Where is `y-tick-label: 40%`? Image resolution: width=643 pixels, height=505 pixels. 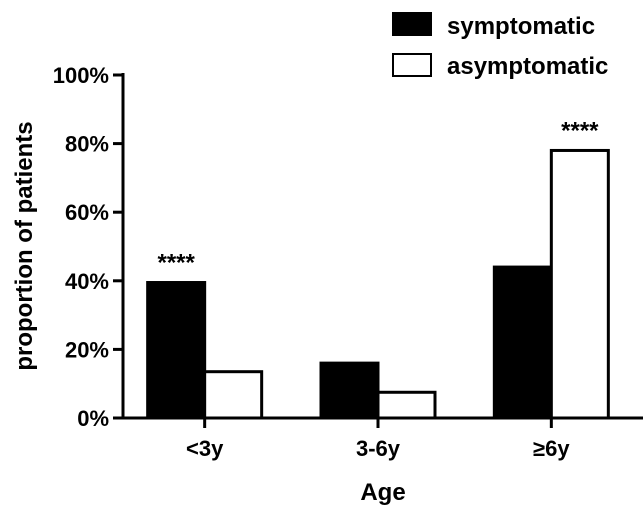
y-tick-label: 40% is located at coordinates (87, 281).